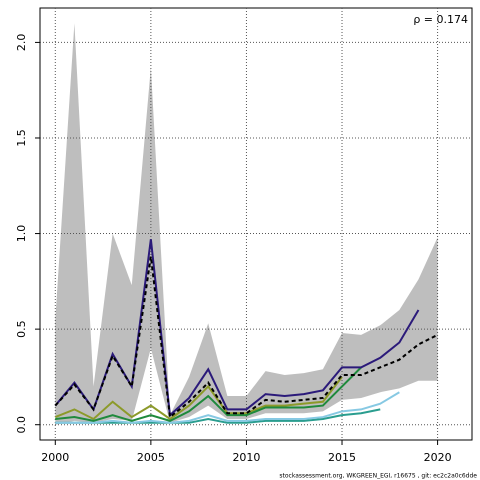 This screenshot has width=480, height=480. Describe the element at coordinates (21, 329) in the screenshot. I see `y-tick-label: 0.5` at that location.